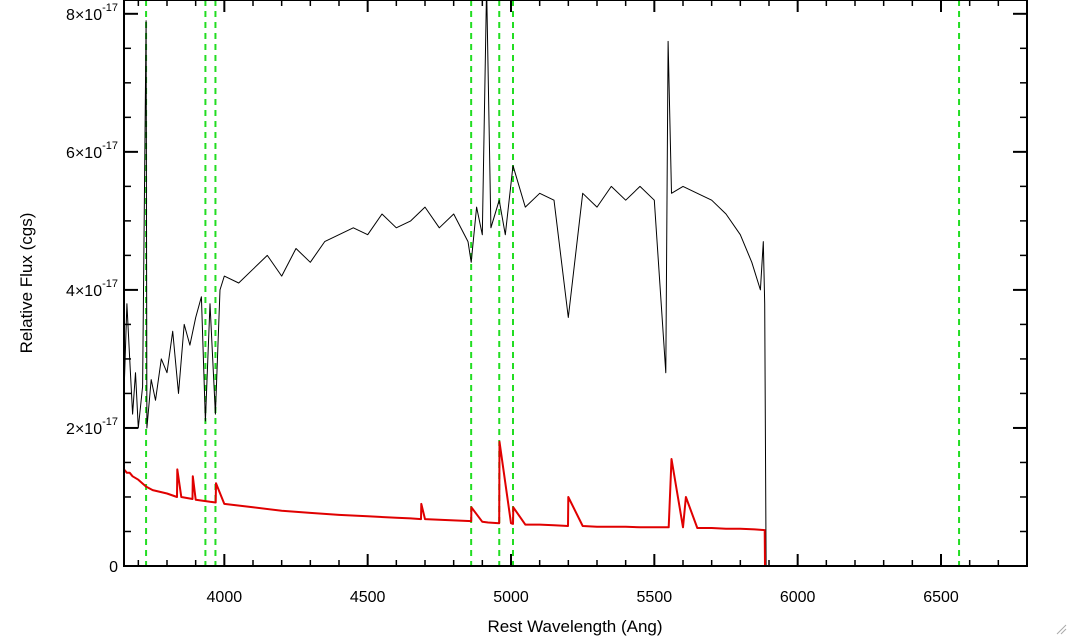 This screenshot has width=1069, height=637. What do you see at coordinates (798, 597) in the screenshot?
I see `x-tick-label: 6000` at bounding box center [798, 597].